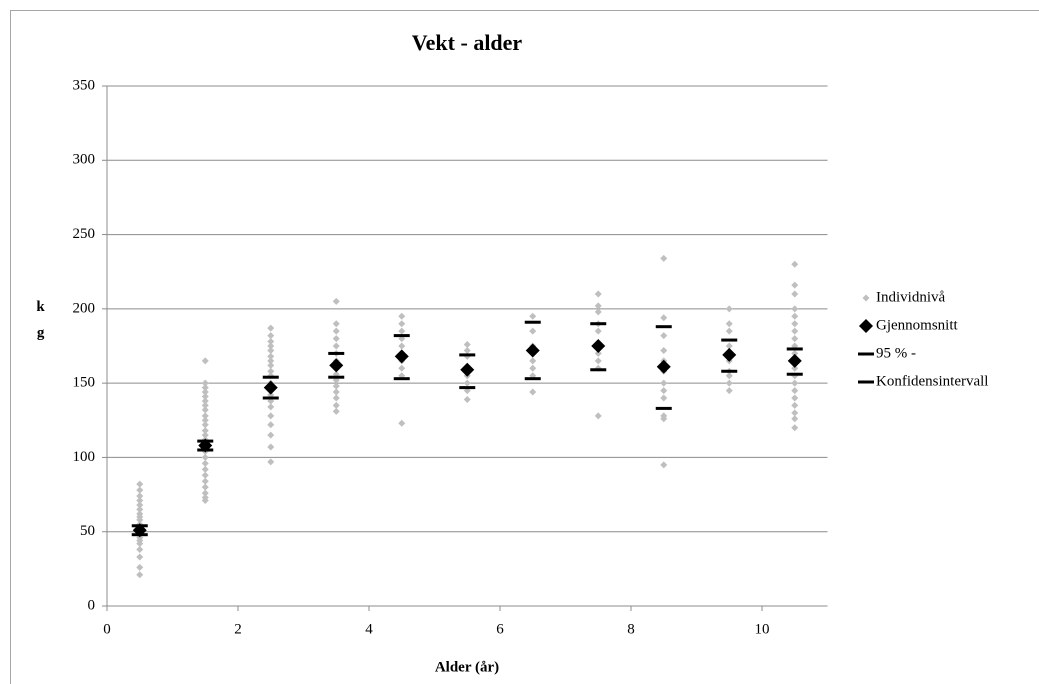 The image size is (1039, 684). I want to click on x-tick-label: 0, so click(107, 629).